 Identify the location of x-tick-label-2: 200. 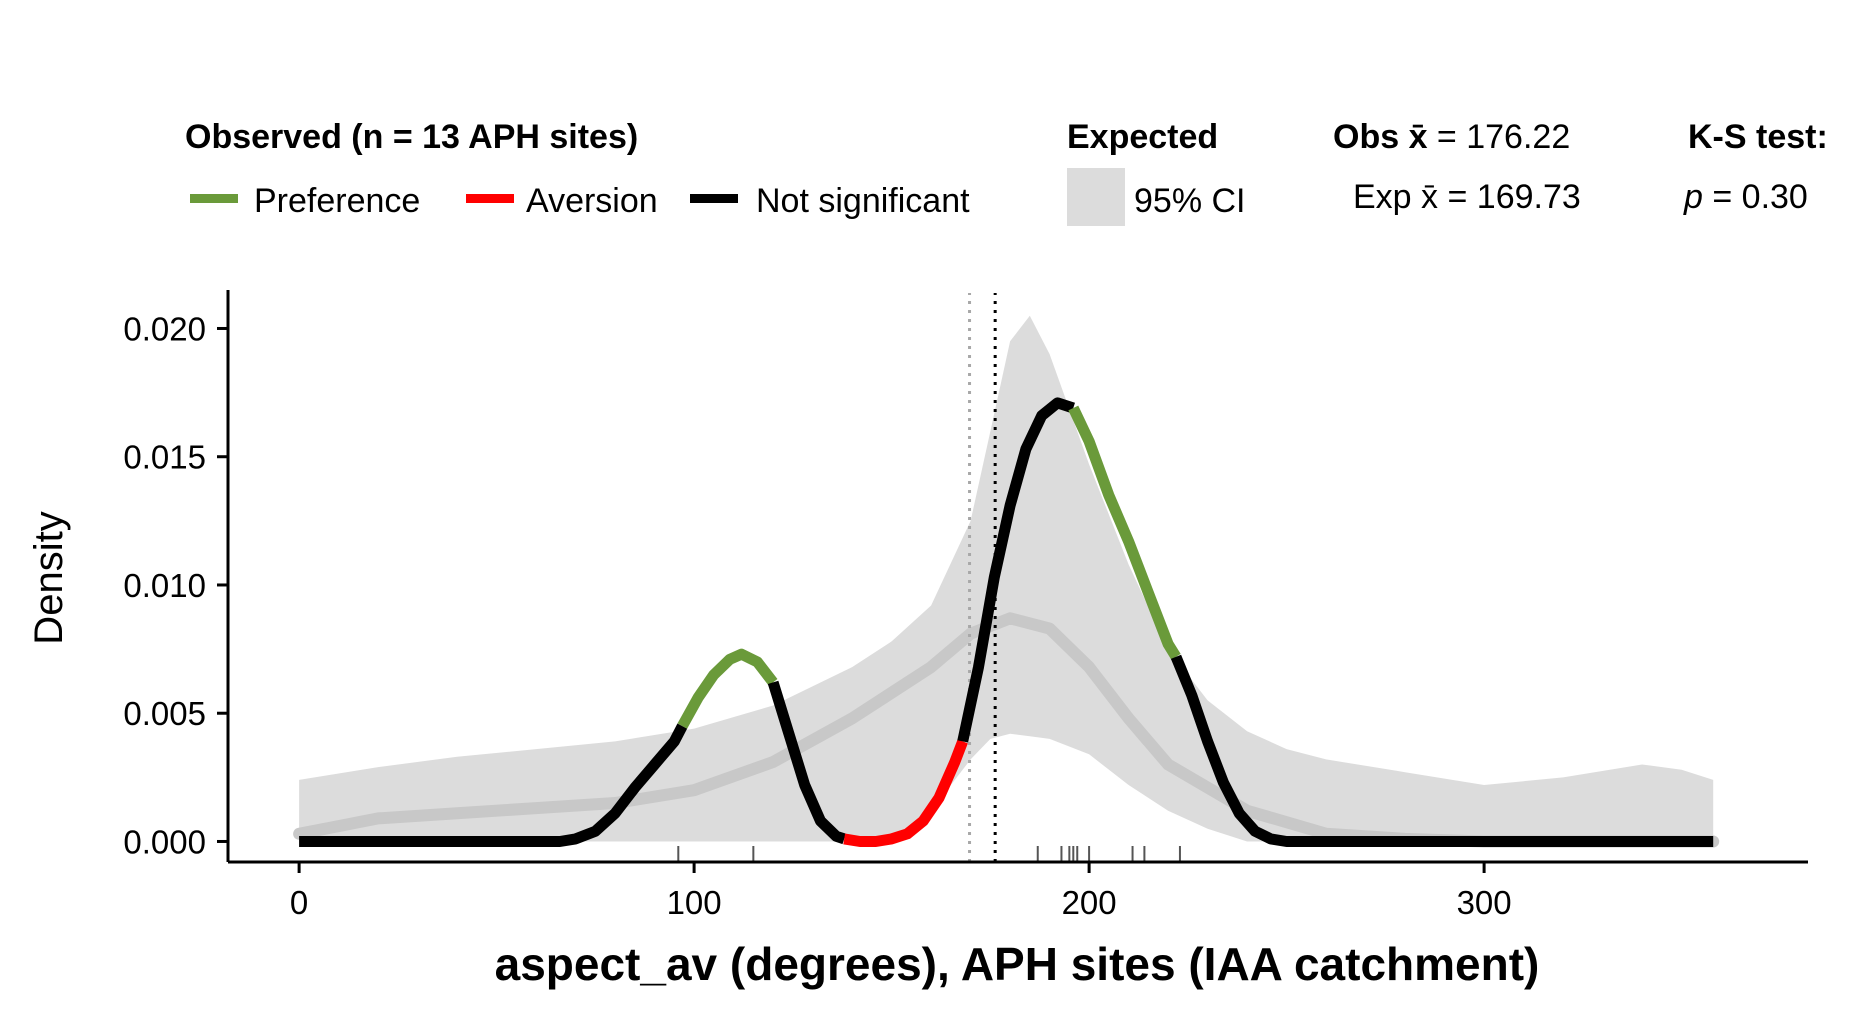
(1089, 902).